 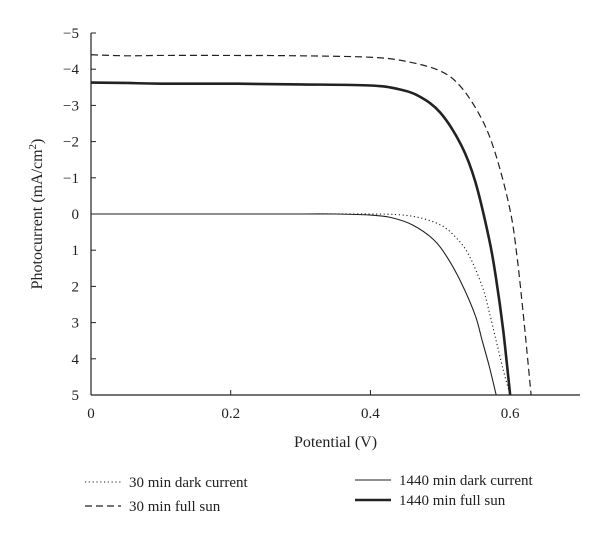 What do you see at coordinates (76, 360) in the screenshot?
I see `y-tick-label: 4` at bounding box center [76, 360].